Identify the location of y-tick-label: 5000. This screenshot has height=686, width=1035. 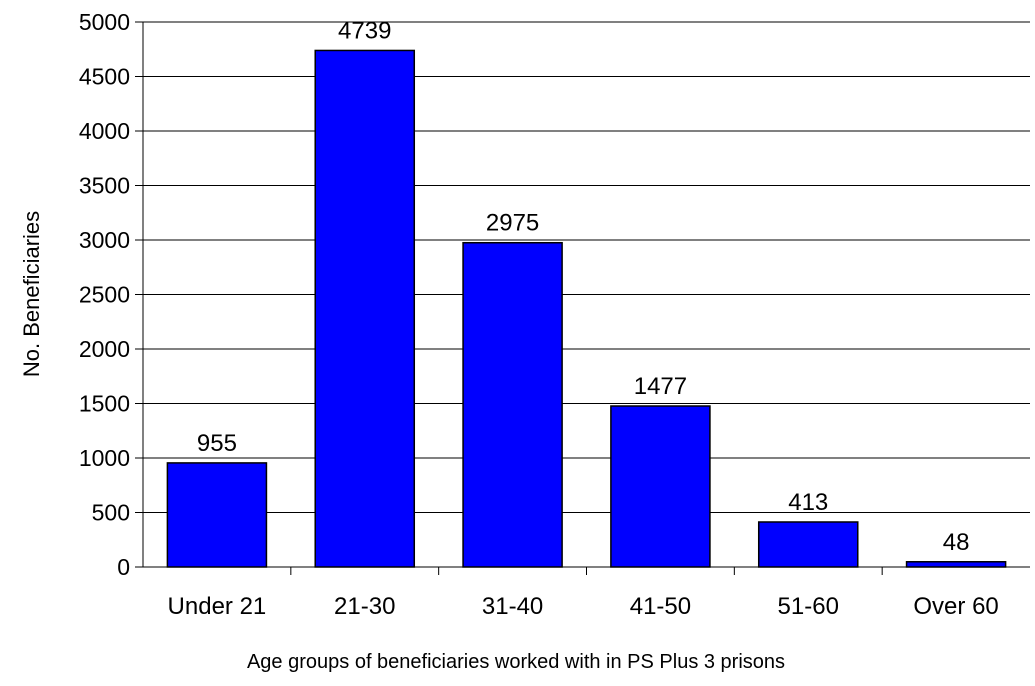
(104, 22).